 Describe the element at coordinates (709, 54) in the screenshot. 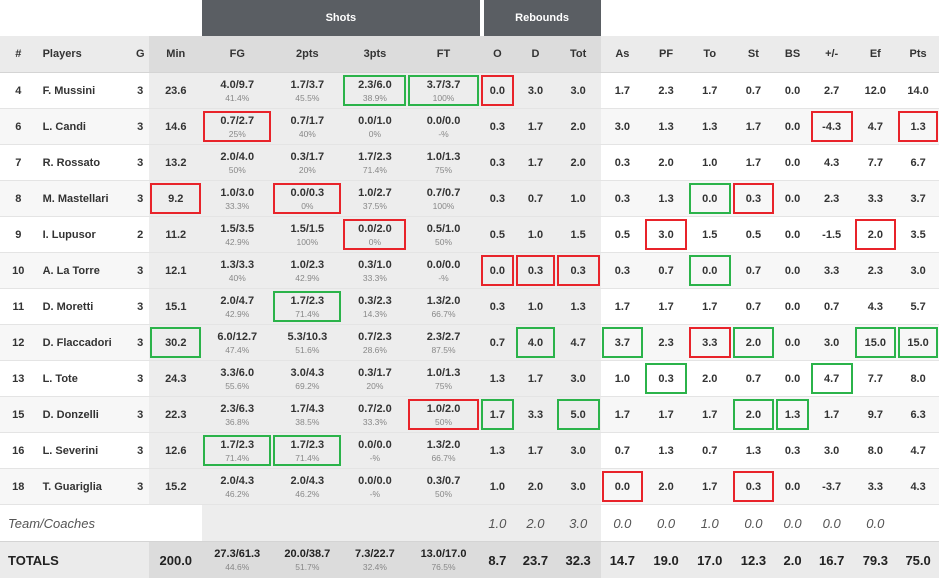

I see `column-header-turnovers: To` at that location.